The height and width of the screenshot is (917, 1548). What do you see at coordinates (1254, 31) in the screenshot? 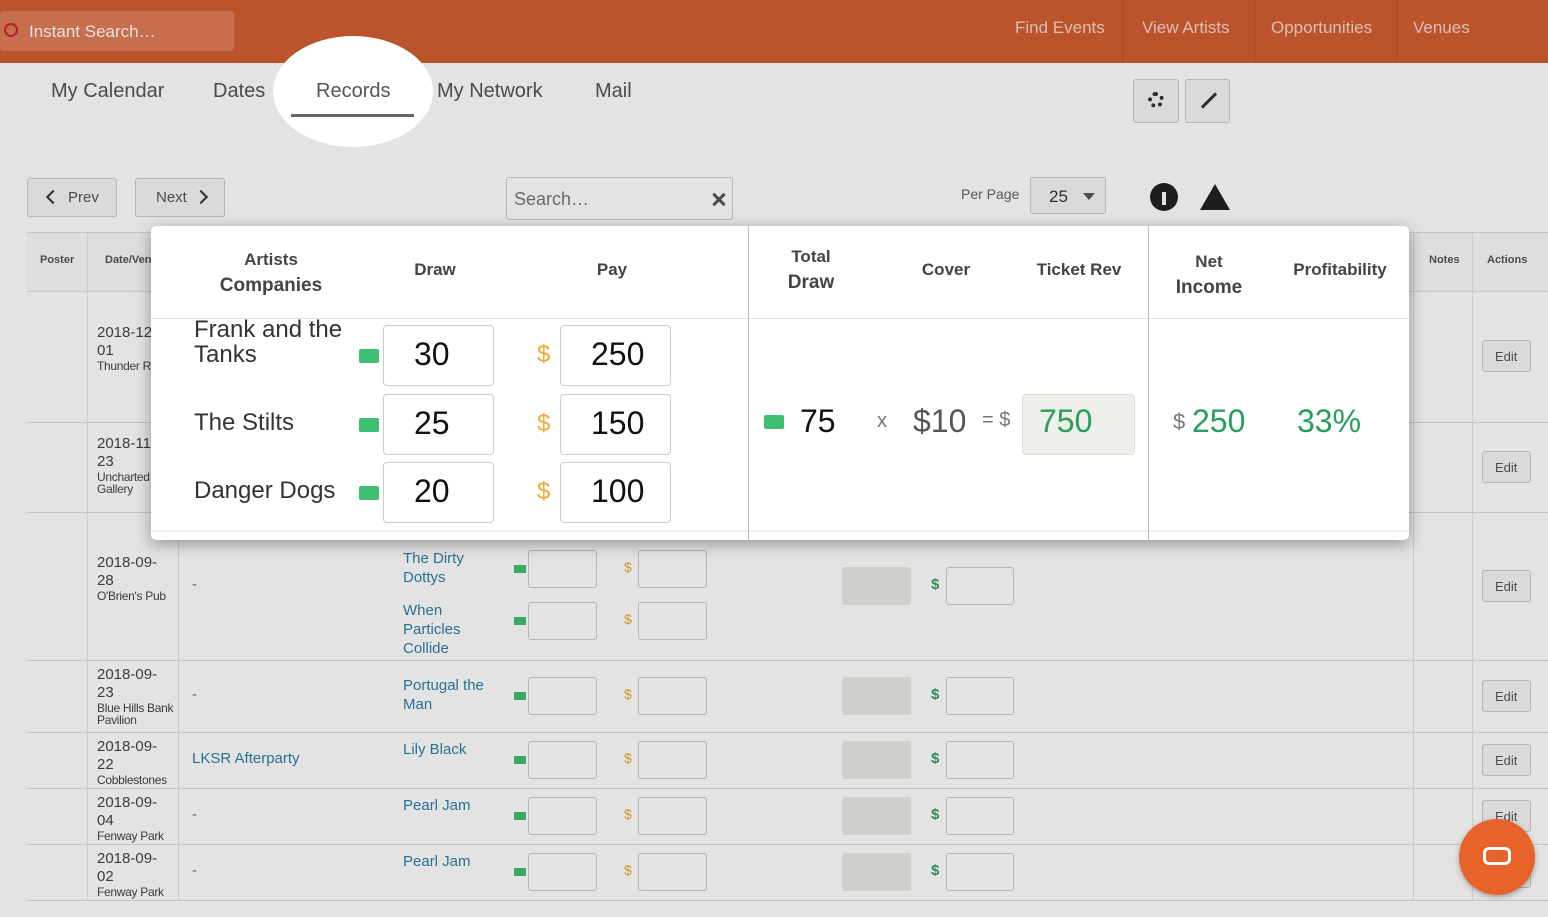
I see `nav-divider` at bounding box center [1254, 31].